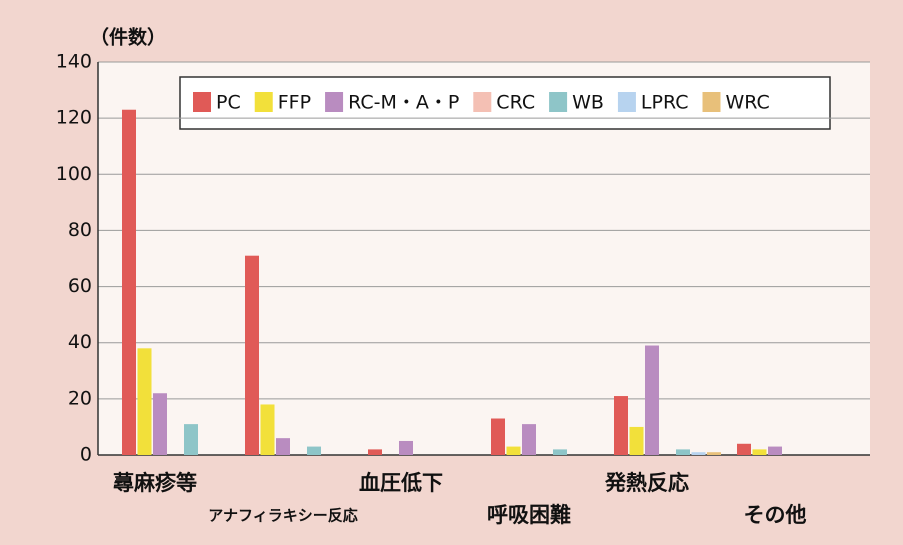  What do you see at coordinates (80, 342) in the screenshot?
I see `y-tick-label: 40` at bounding box center [80, 342].